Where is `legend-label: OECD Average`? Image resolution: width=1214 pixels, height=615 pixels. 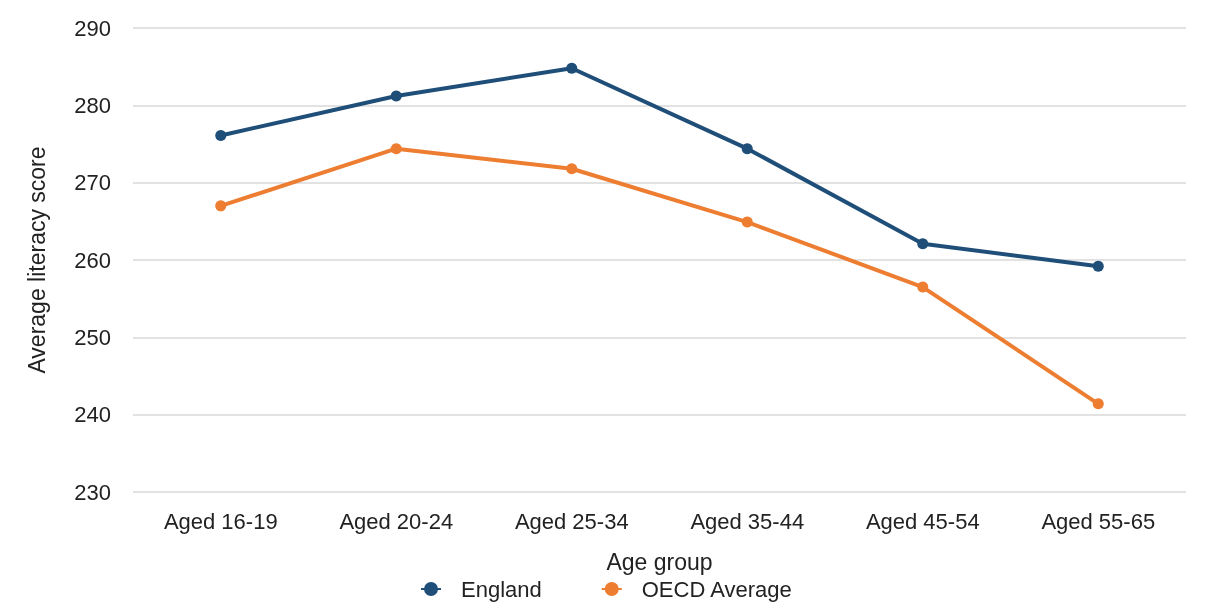
legend-label: OECD Average is located at coordinates (716, 589).